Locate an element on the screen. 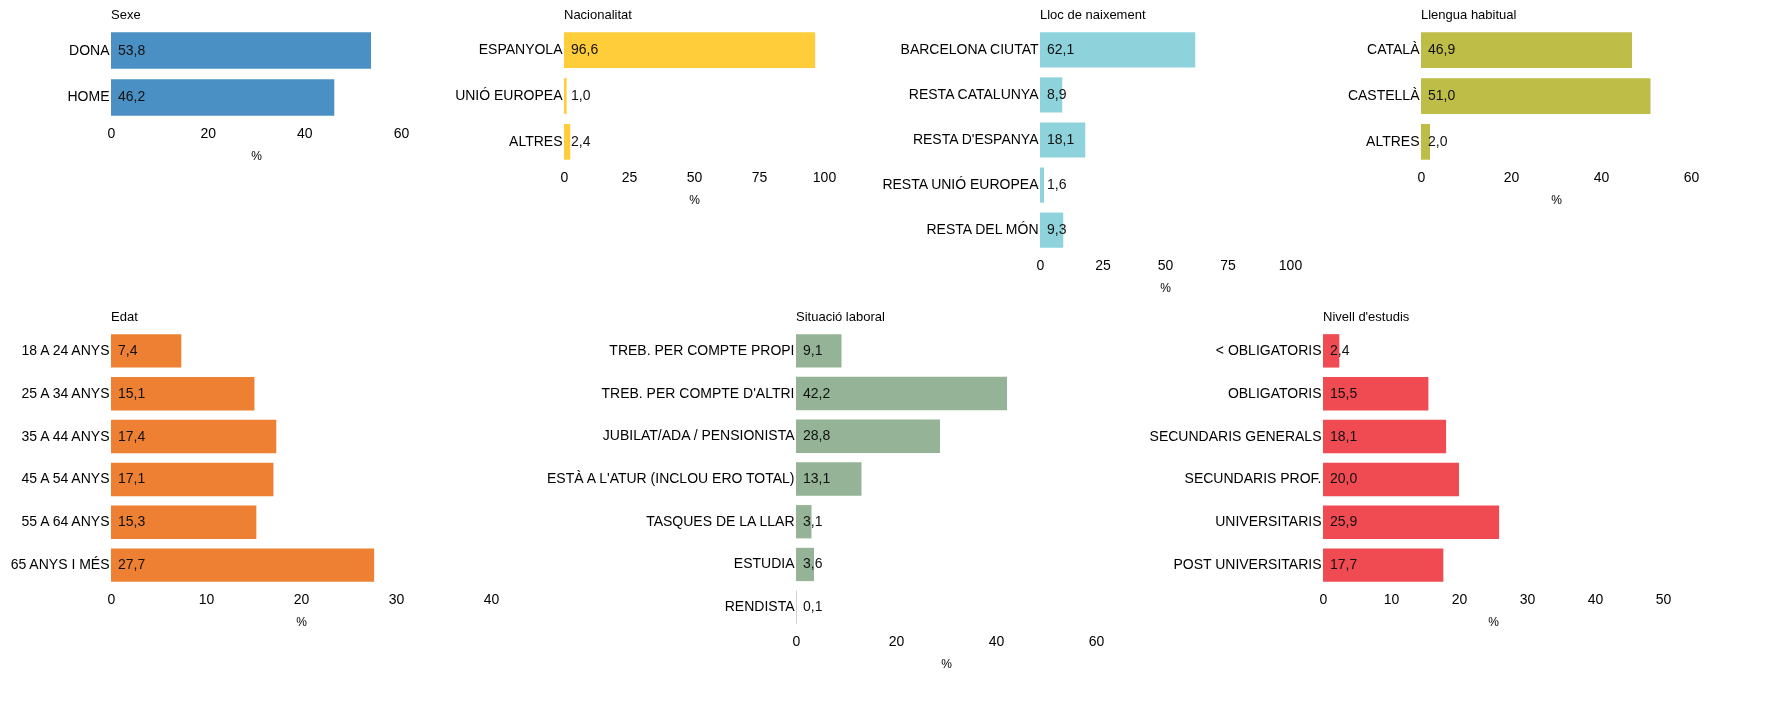 The width and height of the screenshot is (1779, 717). data-label: 62,1 is located at coordinates (1061, 48).